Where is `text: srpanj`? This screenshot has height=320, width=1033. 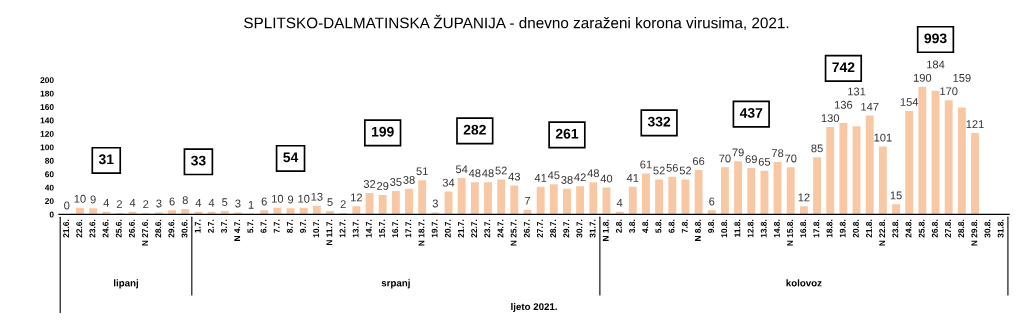
text: srpanj is located at coordinates (395, 284).